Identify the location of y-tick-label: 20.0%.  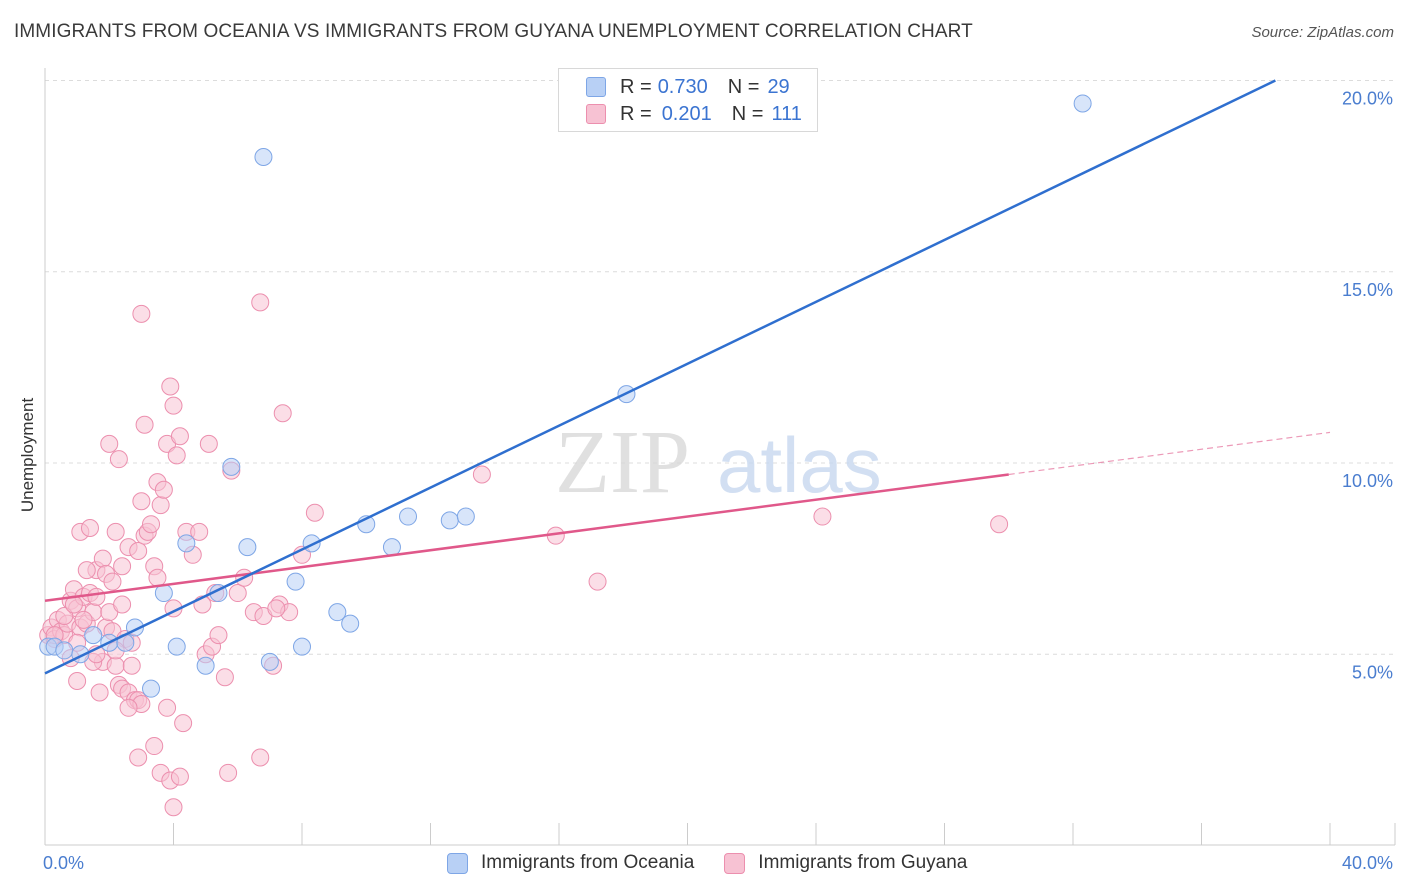
(1367, 99).